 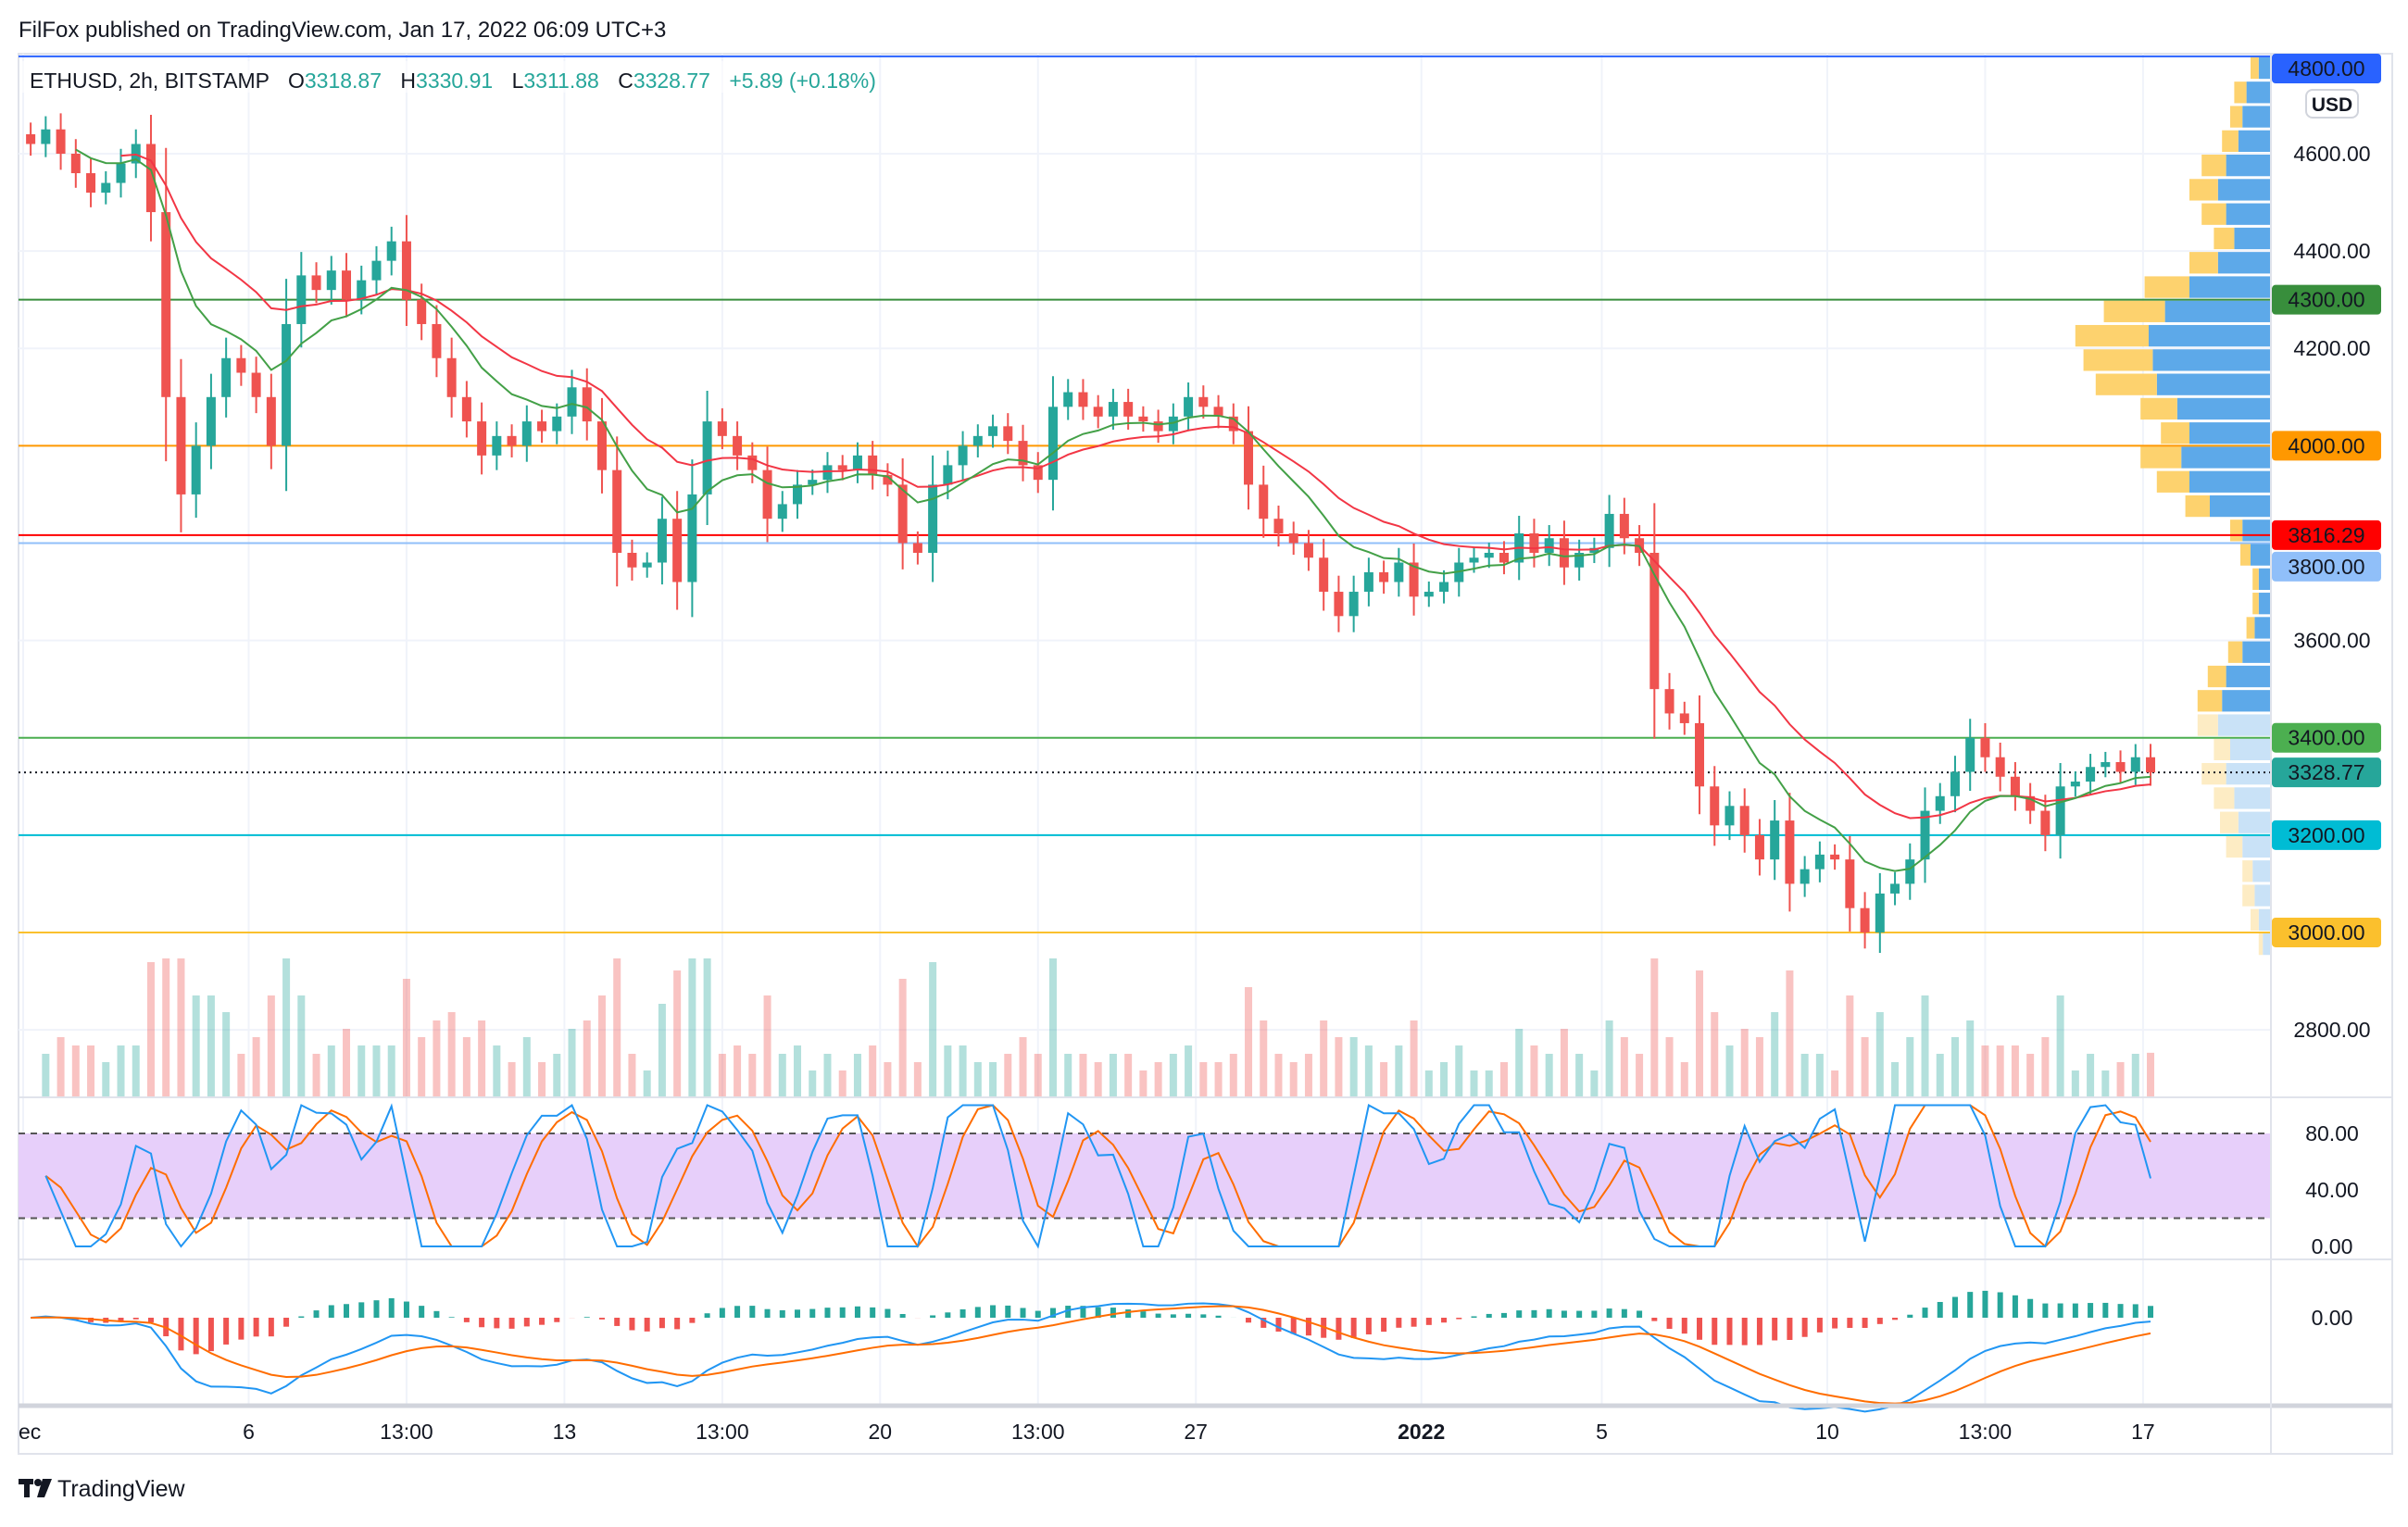 What do you see at coordinates (881, 1432) in the screenshot?
I see `time-tick-label: 20` at bounding box center [881, 1432].